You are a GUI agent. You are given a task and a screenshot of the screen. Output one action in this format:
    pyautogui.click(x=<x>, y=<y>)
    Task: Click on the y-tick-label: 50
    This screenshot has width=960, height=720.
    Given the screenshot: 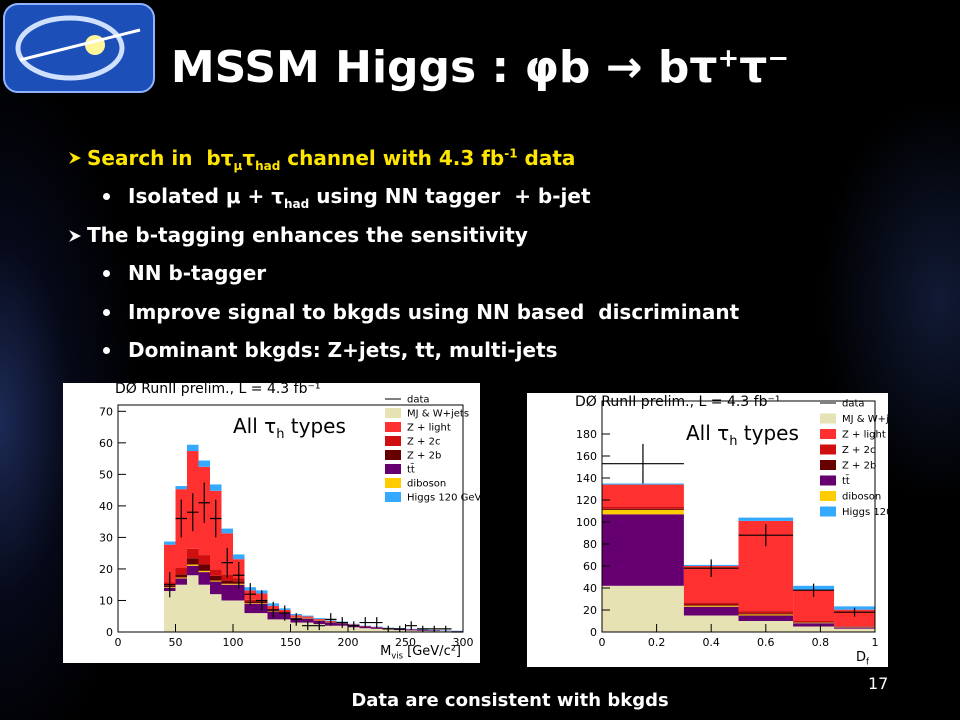 What is the action you would take?
    pyautogui.click(x=106, y=474)
    